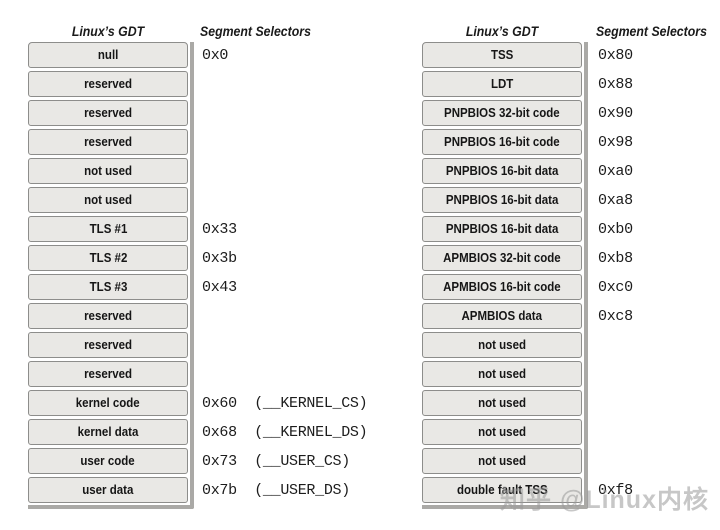 This screenshot has width=720, height=530. I want to click on segment-selector-value: 0x60 (__KERNEL_CS), so click(285, 403).